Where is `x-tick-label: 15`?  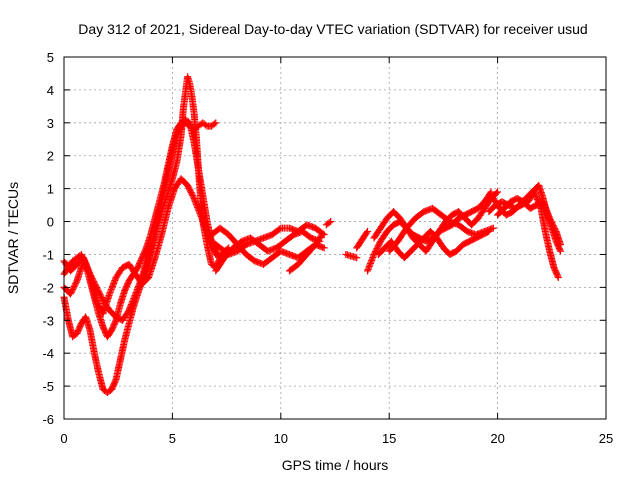
x-tick-label: 15 is located at coordinates (389, 438).